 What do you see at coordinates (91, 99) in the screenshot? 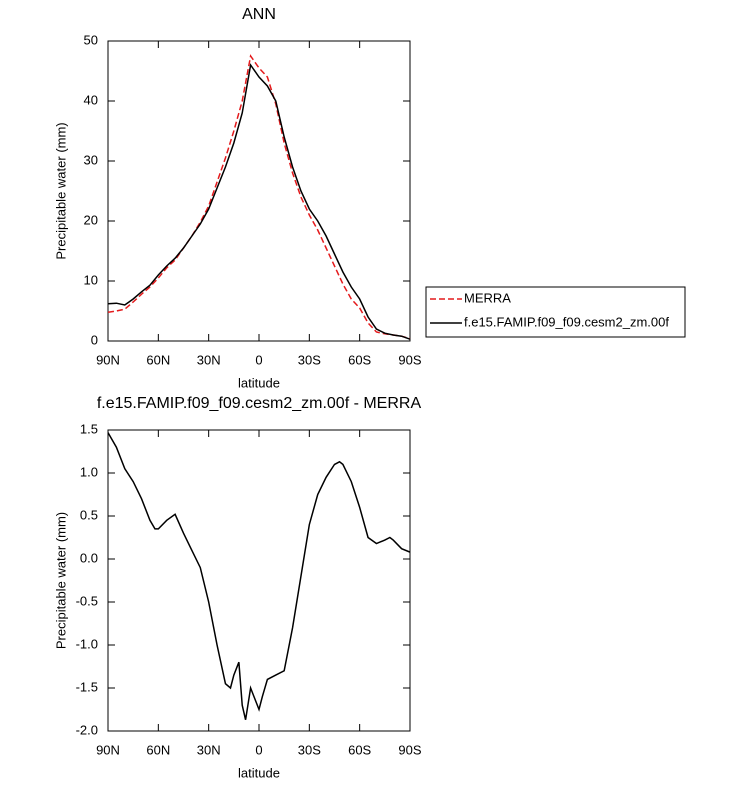
I see `y-tick-label: 40` at bounding box center [91, 99].